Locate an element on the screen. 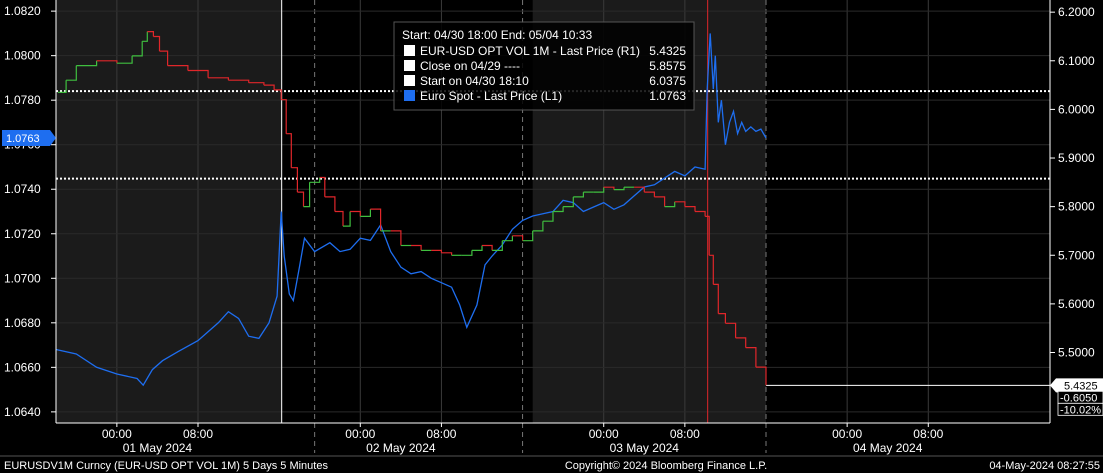  legend-value: 6.0375 is located at coordinates (667, 81).